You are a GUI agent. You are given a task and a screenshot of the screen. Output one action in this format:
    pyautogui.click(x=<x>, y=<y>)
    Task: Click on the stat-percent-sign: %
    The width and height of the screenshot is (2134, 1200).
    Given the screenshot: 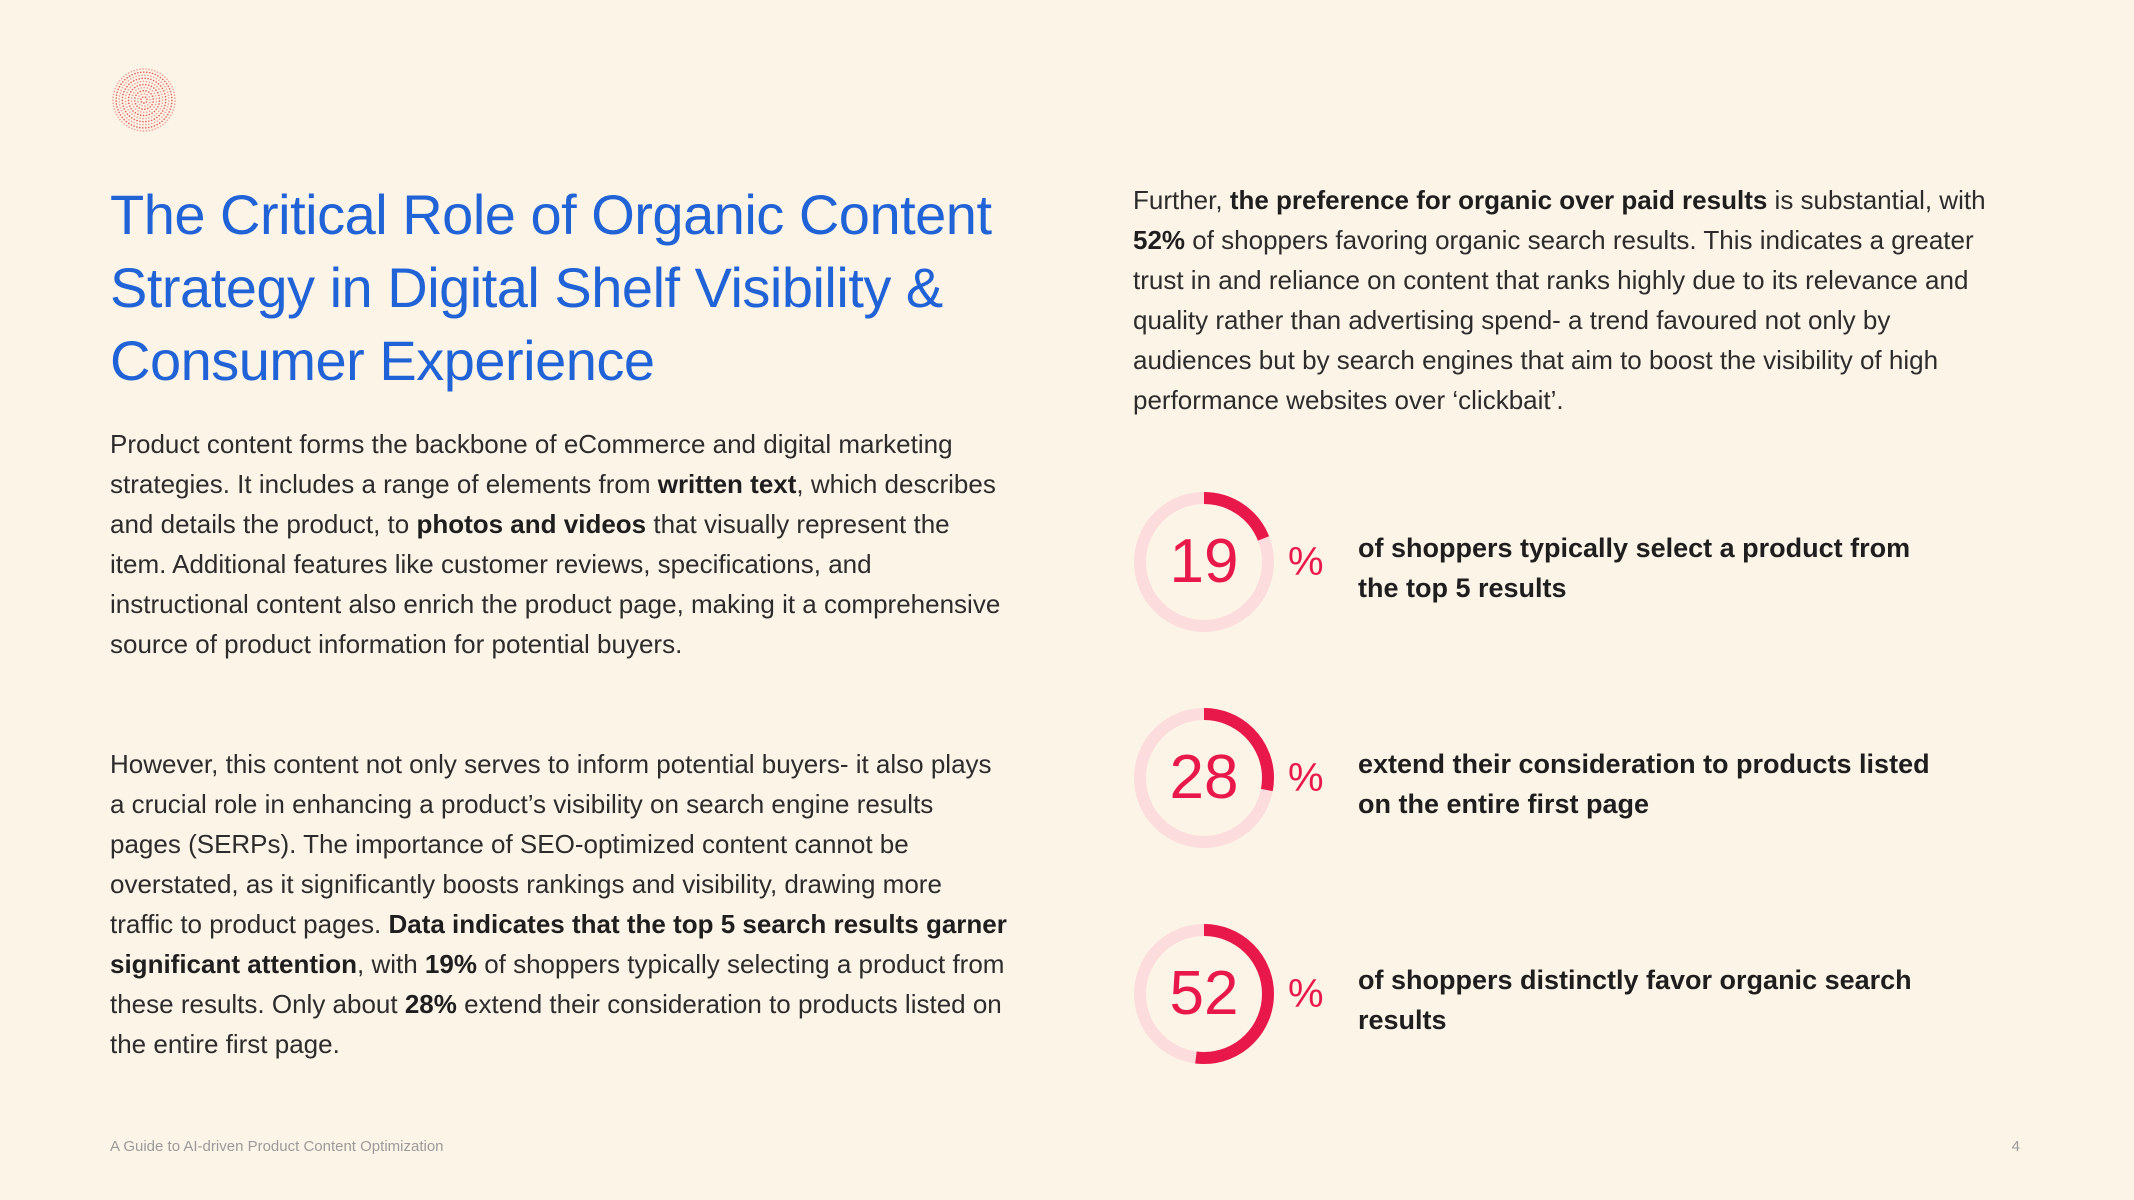 What is the action you would take?
    pyautogui.click(x=1306, y=994)
    